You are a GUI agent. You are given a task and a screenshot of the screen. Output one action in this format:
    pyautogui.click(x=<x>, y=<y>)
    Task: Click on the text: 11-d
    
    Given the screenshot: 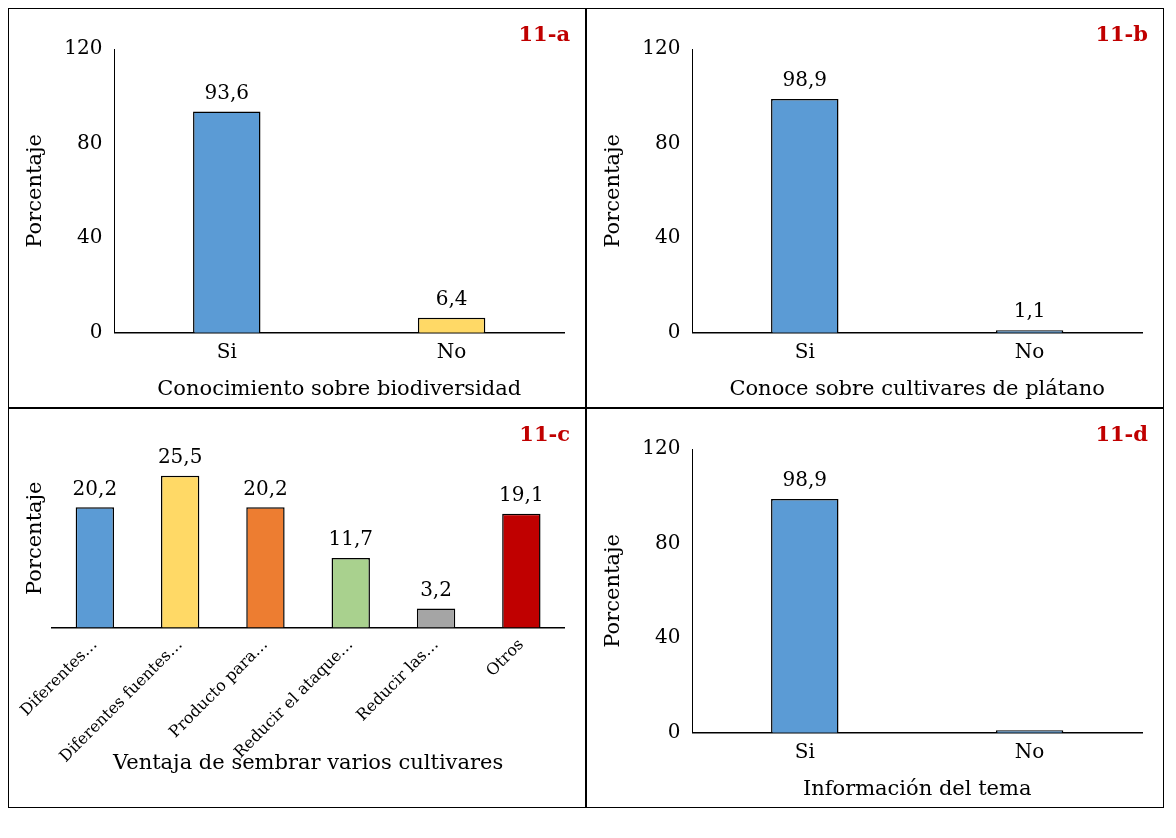 What is the action you would take?
    pyautogui.click(x=1122, y=433)
    